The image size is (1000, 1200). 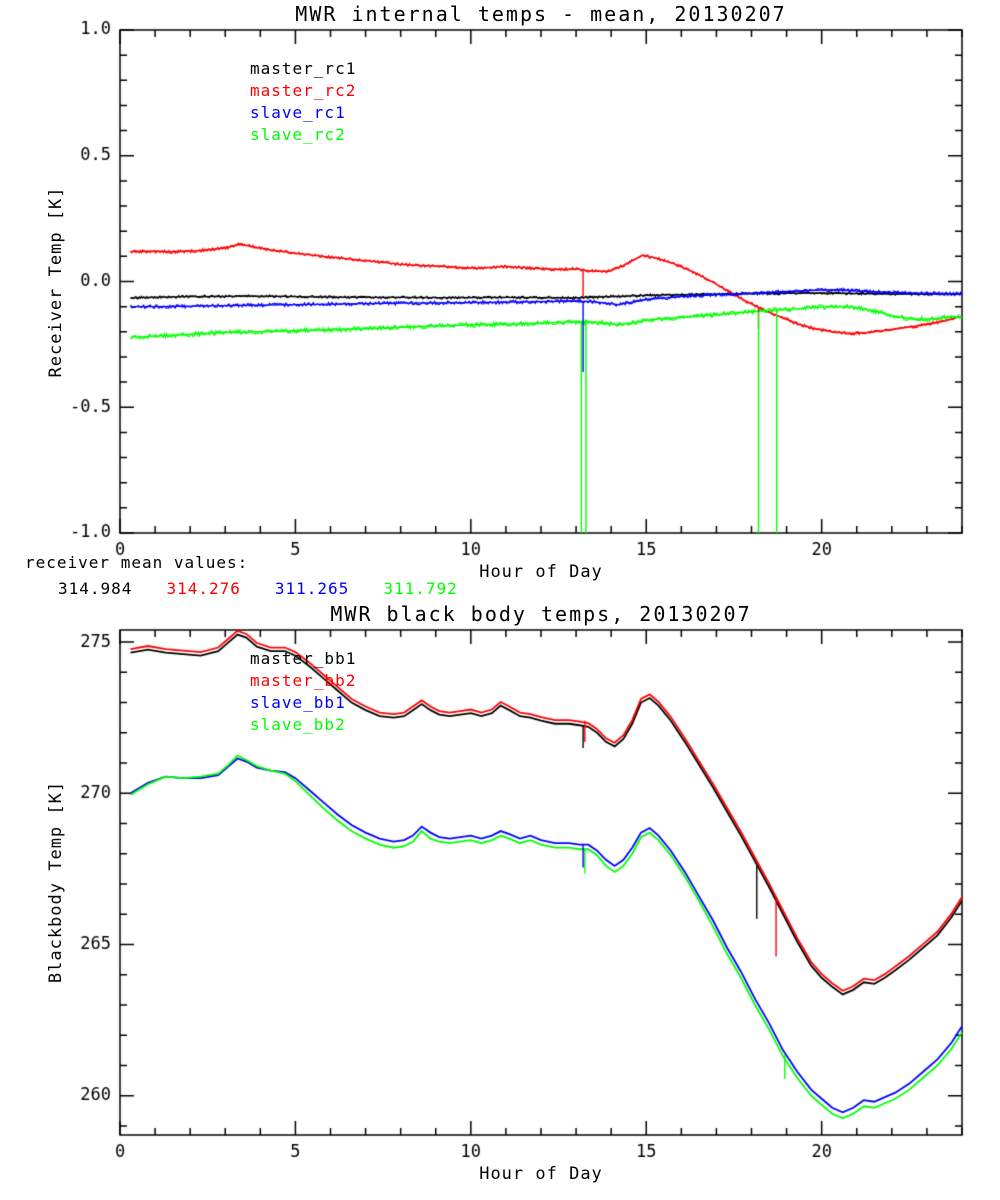 I want to click on receiver-mean-value: 314.984, so click(x=95, y=588).